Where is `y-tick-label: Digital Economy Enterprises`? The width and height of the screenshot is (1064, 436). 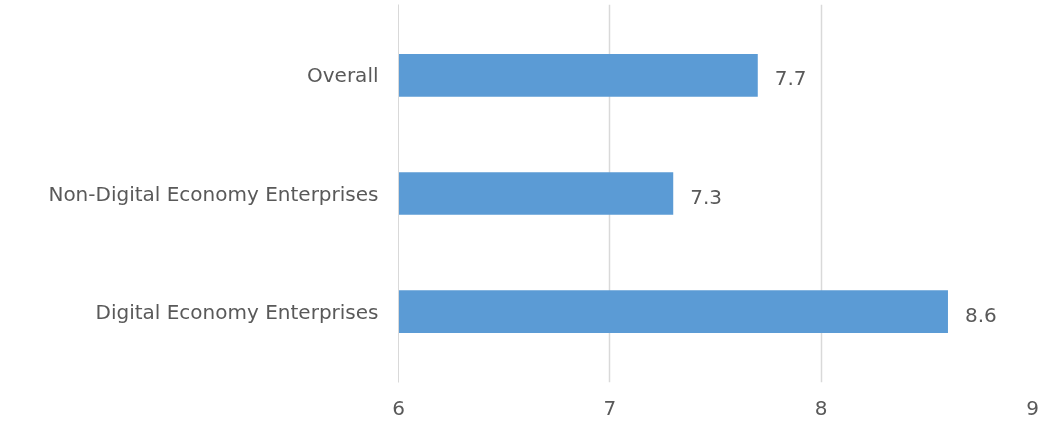
y-tick-label: Digital Economy Enterprises is located at coordinates (237, 311).